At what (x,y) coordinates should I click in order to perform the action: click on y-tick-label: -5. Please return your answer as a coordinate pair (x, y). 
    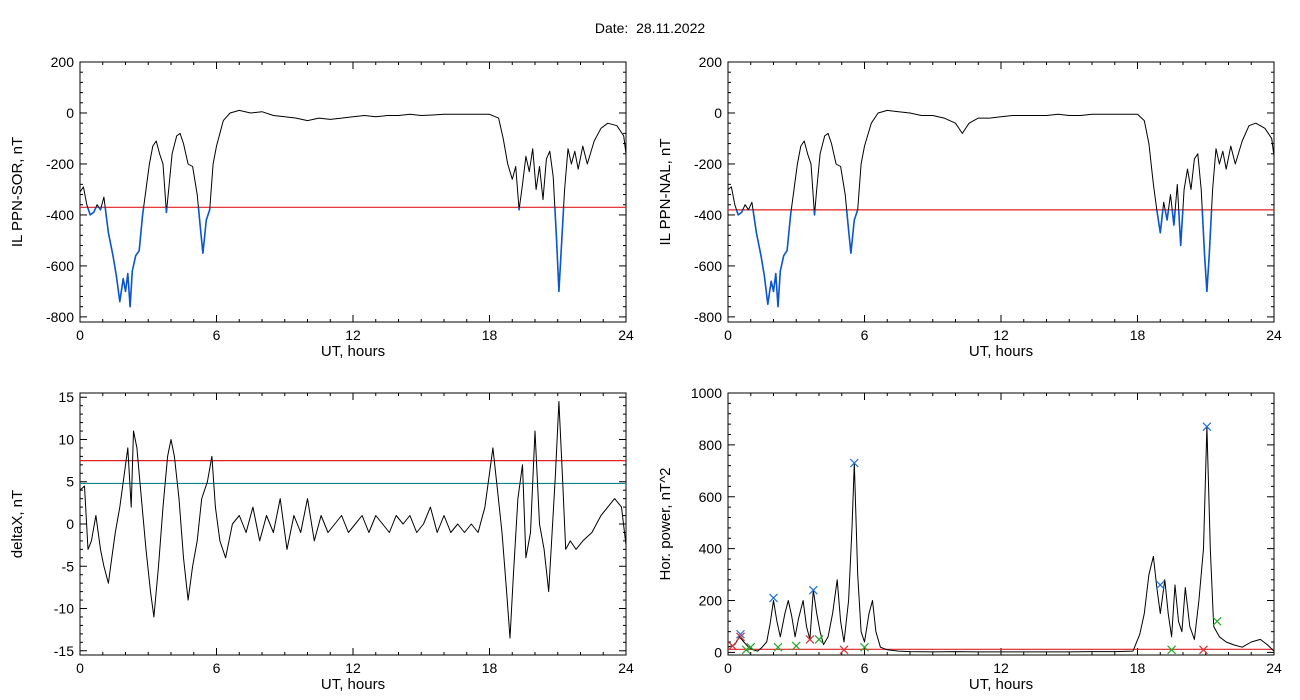
    Looking at the image, I should click on (68, 566).